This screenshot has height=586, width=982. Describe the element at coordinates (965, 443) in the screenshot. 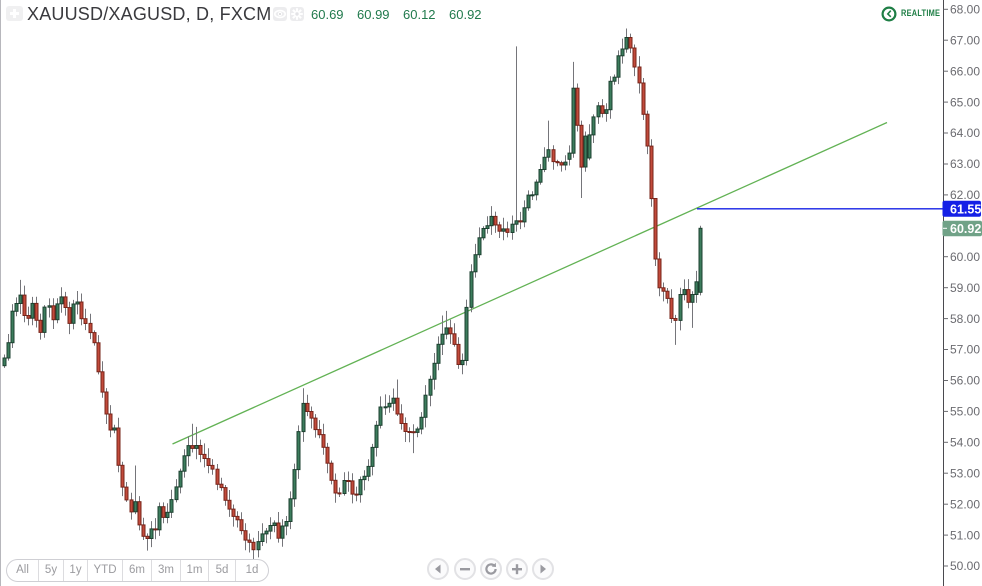

I see `svg-text: 54.00` at that location.